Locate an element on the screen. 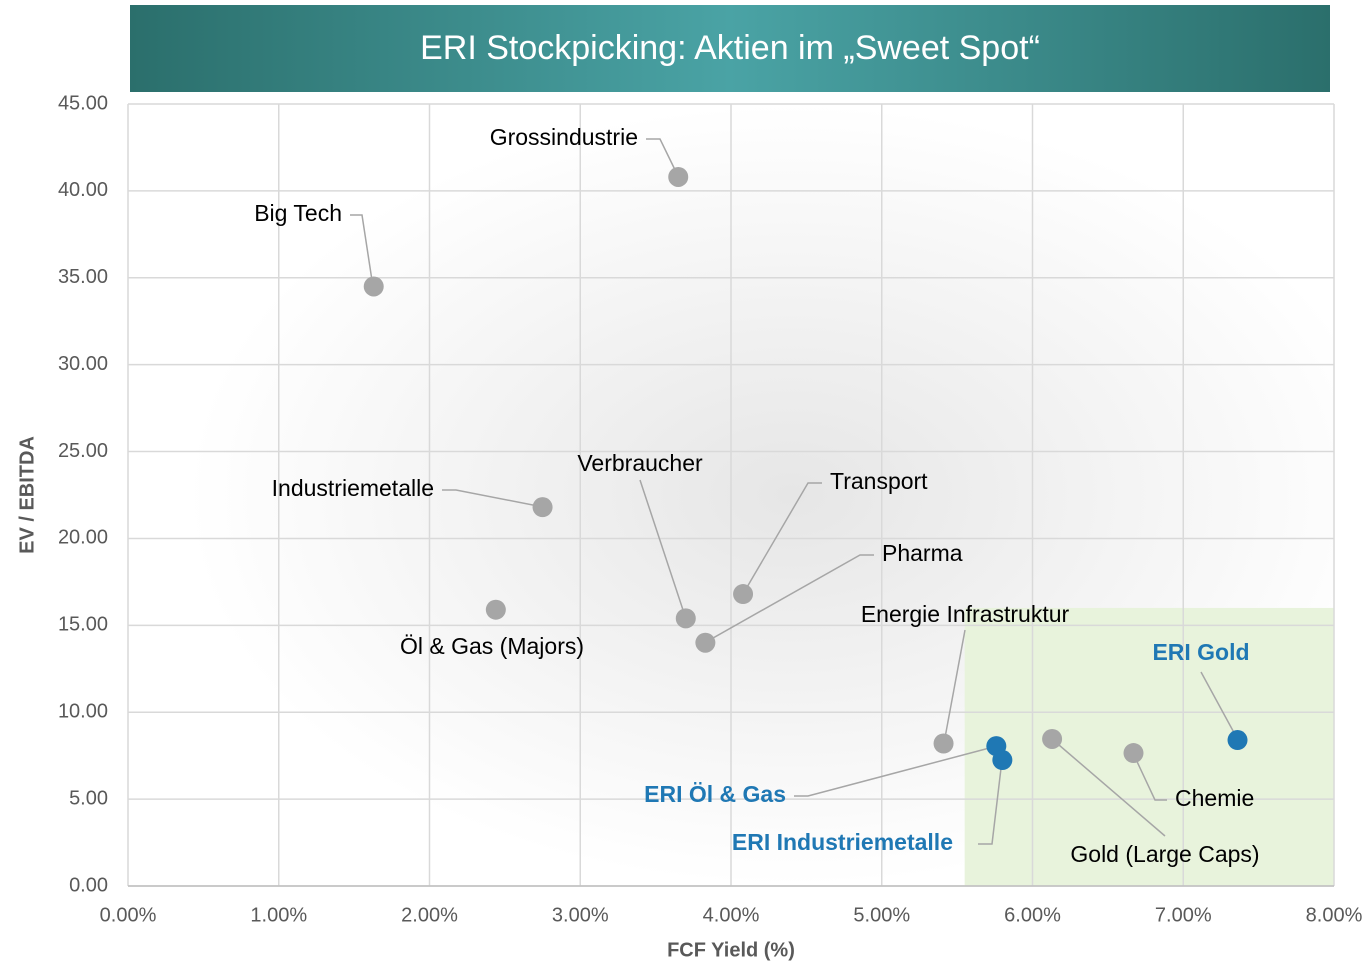  point-label: ERI Gold is located at coordinates (1200, 652).